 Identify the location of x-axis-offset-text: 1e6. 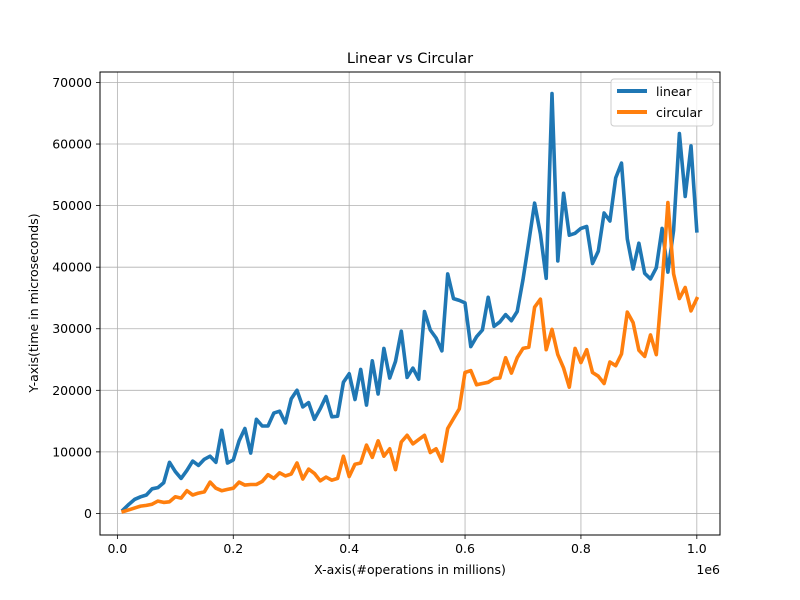
(708, 569).